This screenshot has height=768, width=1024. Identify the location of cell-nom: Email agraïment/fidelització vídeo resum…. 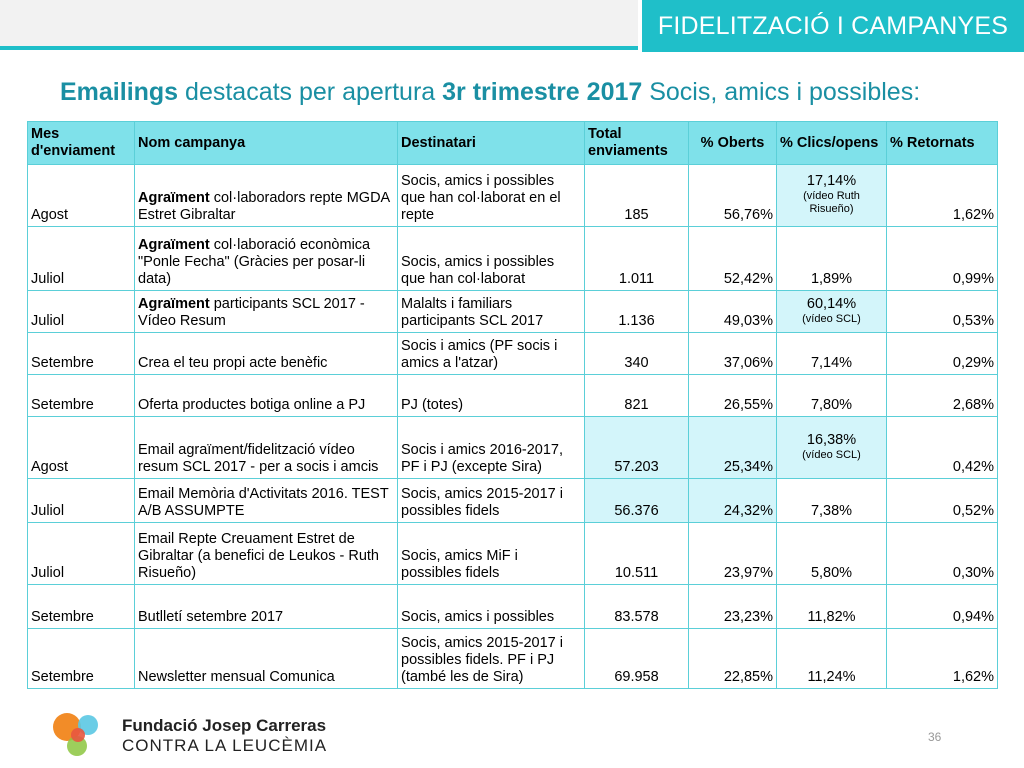
(266, 447).